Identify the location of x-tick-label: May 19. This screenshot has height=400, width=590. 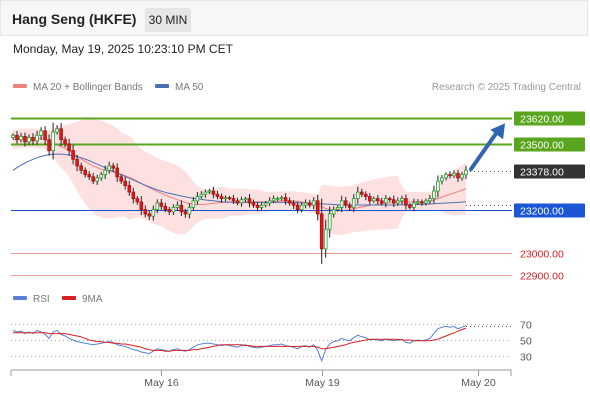
(322, 383).